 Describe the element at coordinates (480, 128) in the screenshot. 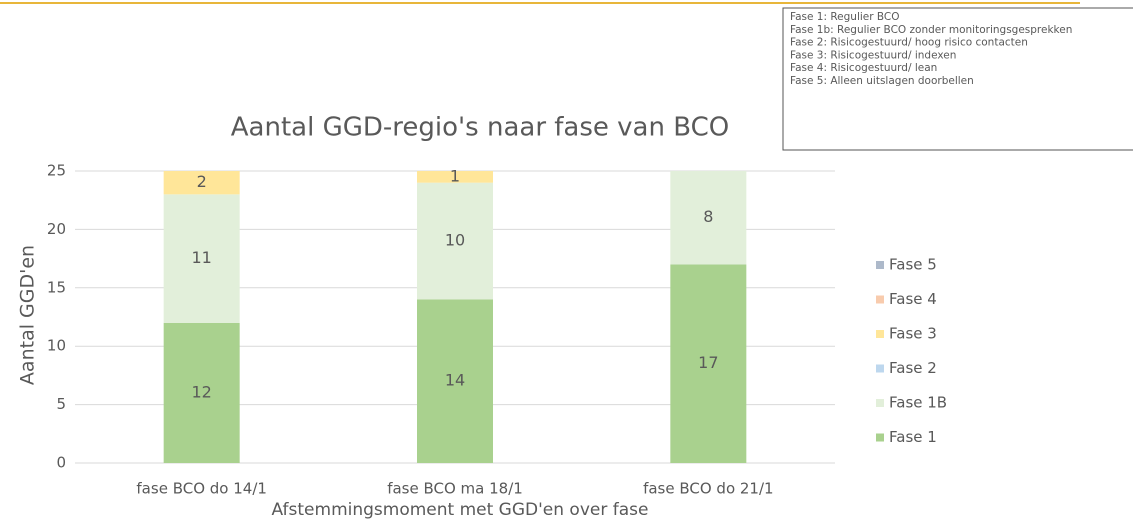

I see `chart-title: Aantal GGD-regio's naar fase van BCO` at that location.